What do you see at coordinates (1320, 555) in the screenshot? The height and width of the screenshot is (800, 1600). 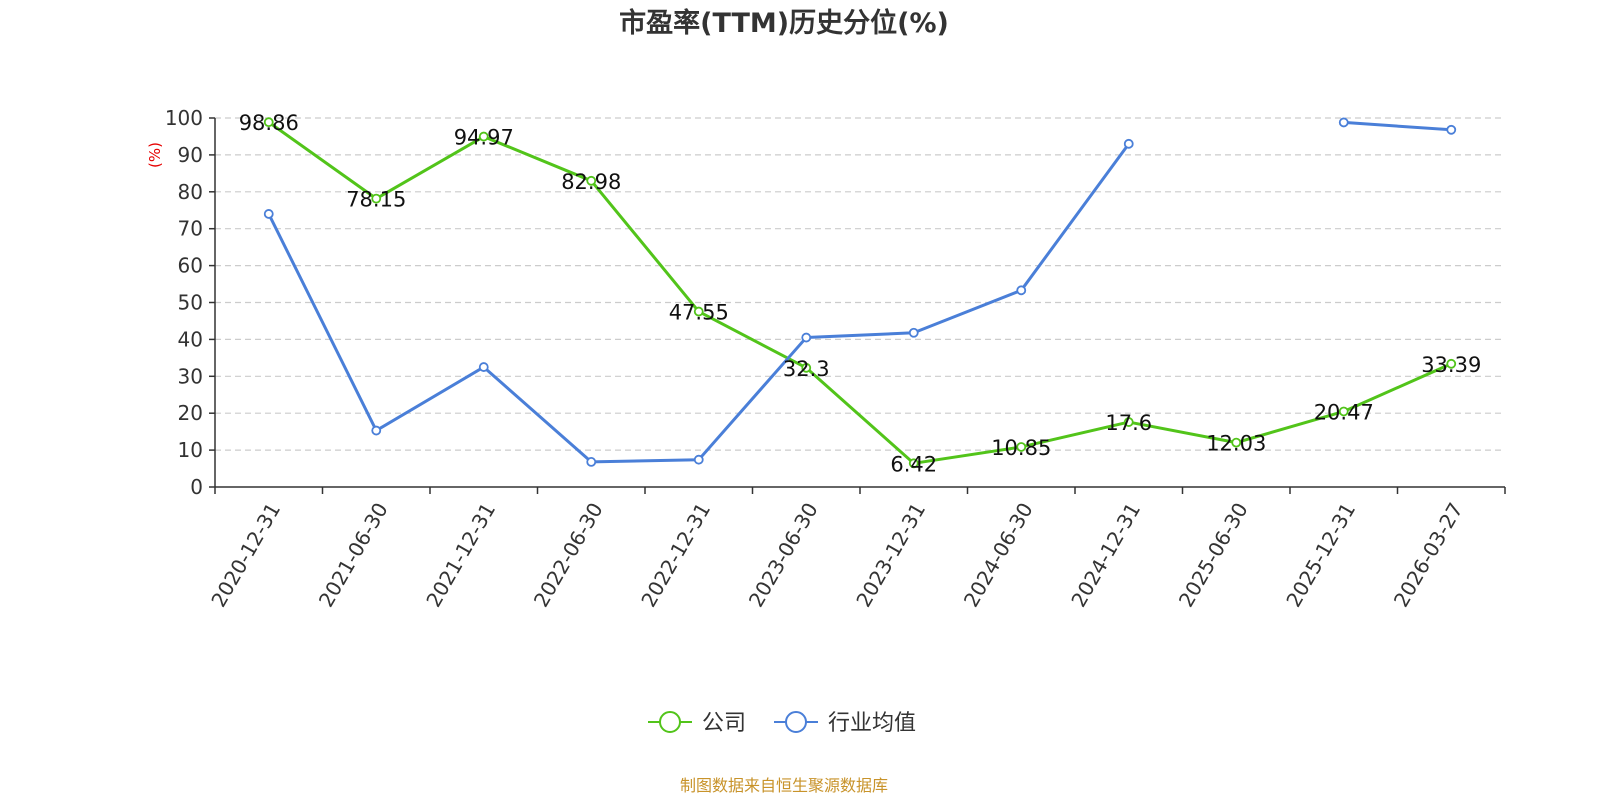 I see `x-tick-label: 2025-12-31` at bounding box center [1320, 555].